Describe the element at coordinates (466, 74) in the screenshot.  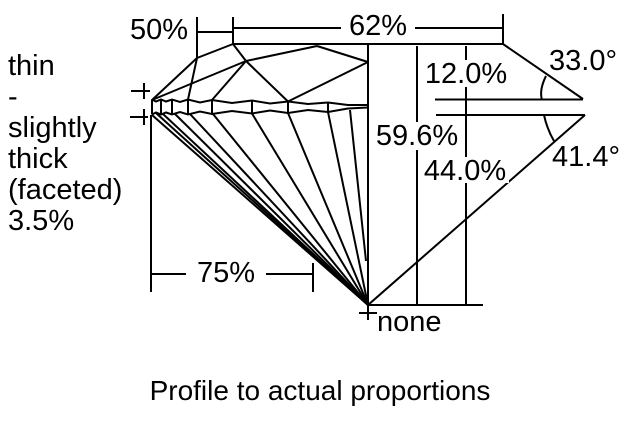
I see `label-crown-height: 12.0%` at that location.